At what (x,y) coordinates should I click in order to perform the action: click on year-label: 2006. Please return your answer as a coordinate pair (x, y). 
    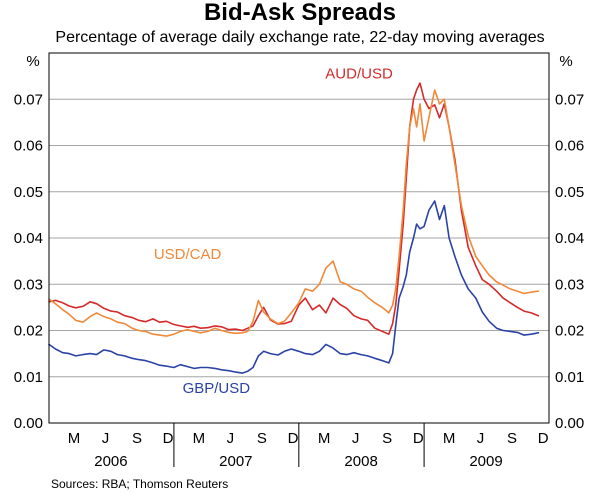
    Looking at the image, I should click on (110, 461).